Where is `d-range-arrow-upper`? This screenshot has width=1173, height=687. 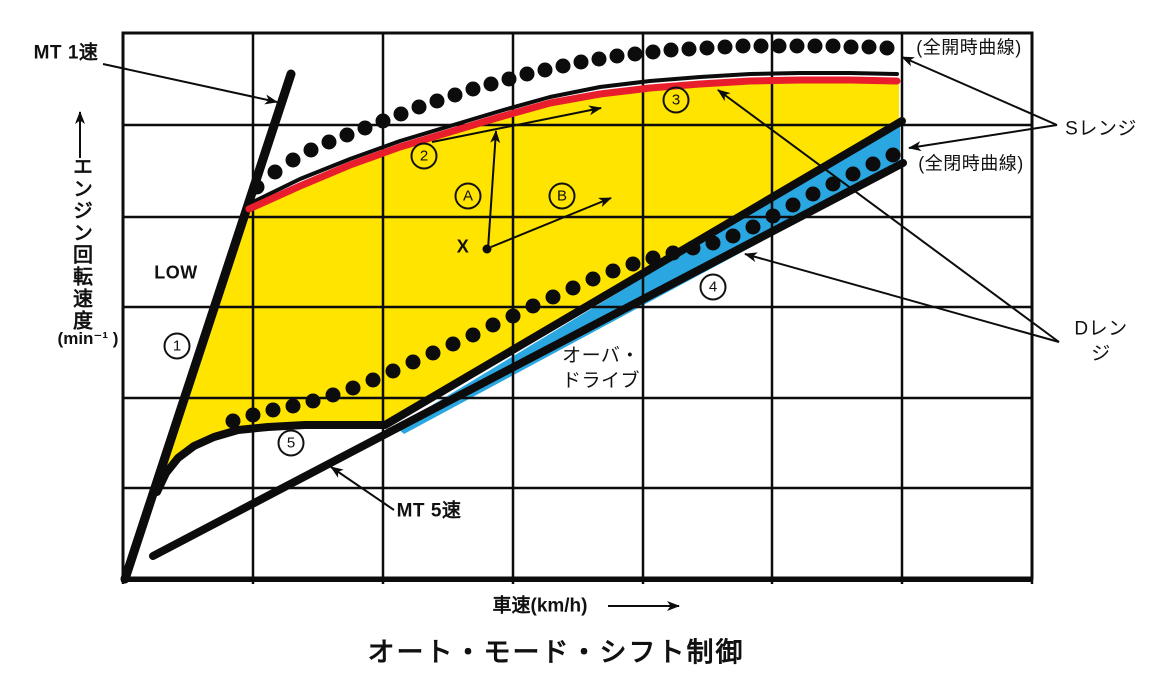 d-range-arrow-upper is located at coordinates (888, 216).